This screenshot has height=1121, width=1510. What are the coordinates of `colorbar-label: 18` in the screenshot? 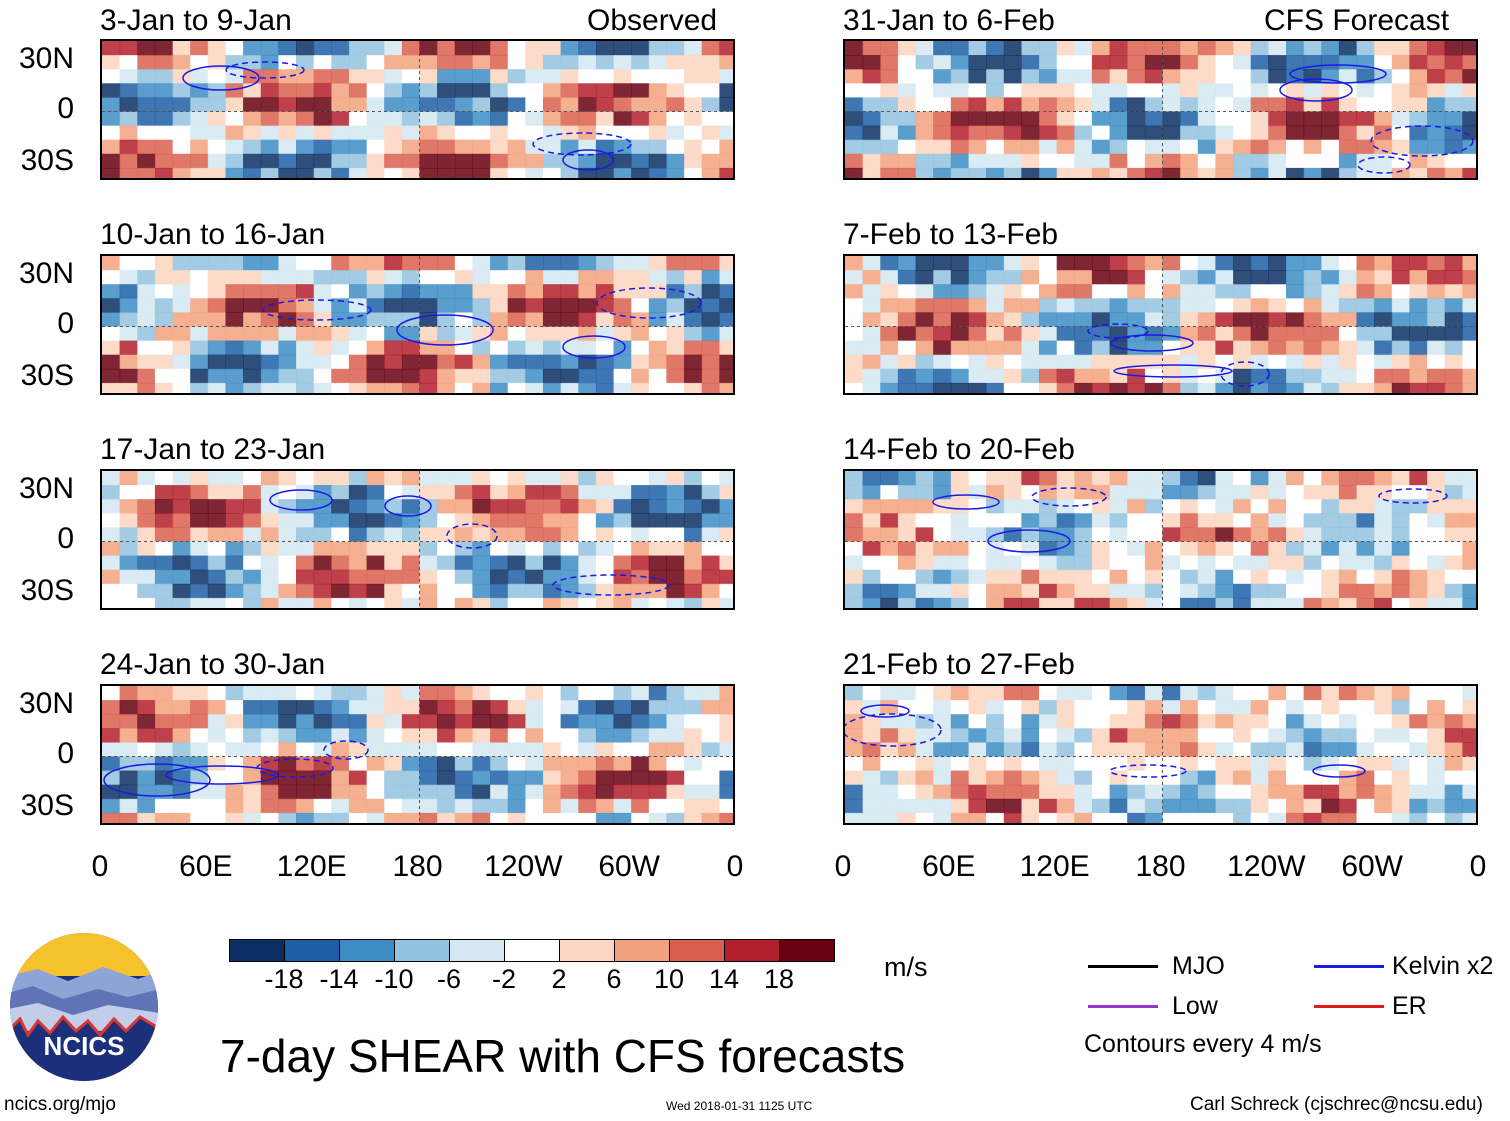 It's located at (779, 979).